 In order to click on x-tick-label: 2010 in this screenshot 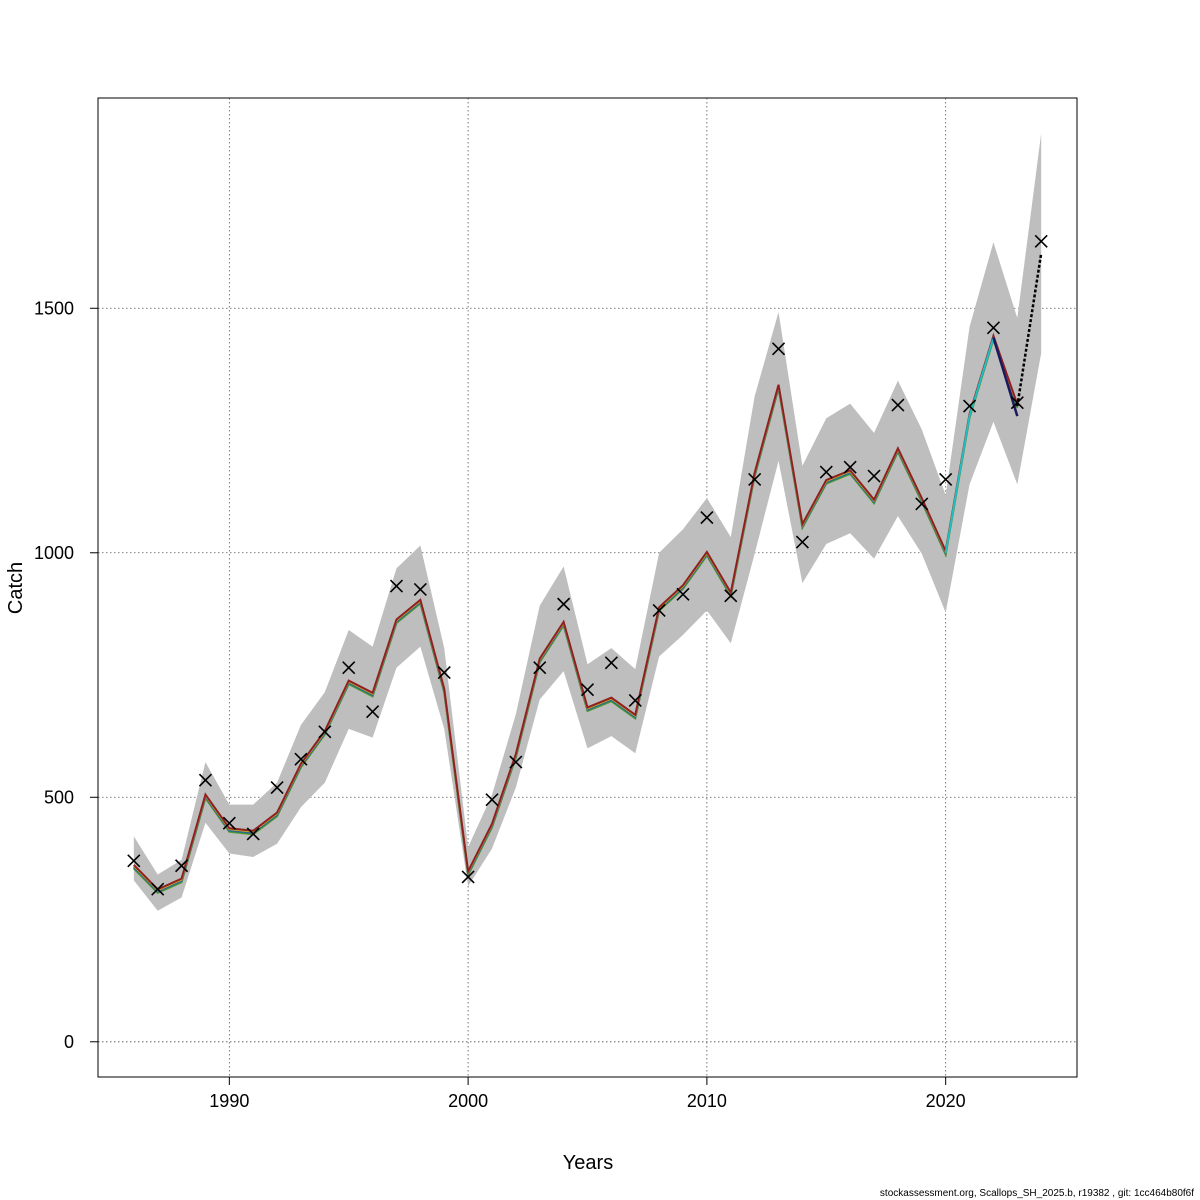, I will do `click(707, 1101)`.